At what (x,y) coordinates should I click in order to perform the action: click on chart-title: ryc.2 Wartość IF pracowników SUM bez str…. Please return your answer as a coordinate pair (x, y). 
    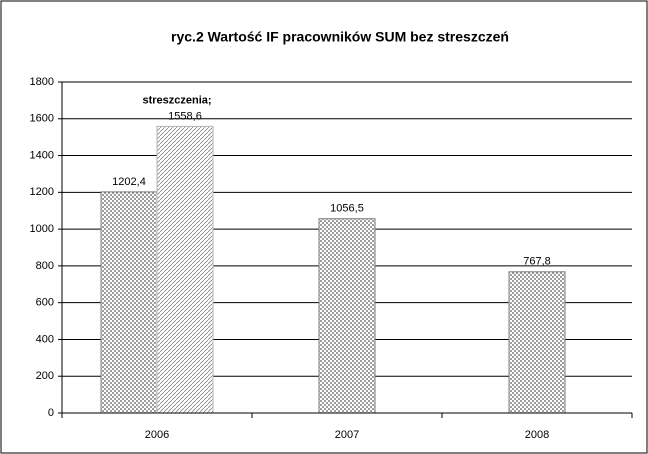
    Looking at the image, I should click on (340, 37).